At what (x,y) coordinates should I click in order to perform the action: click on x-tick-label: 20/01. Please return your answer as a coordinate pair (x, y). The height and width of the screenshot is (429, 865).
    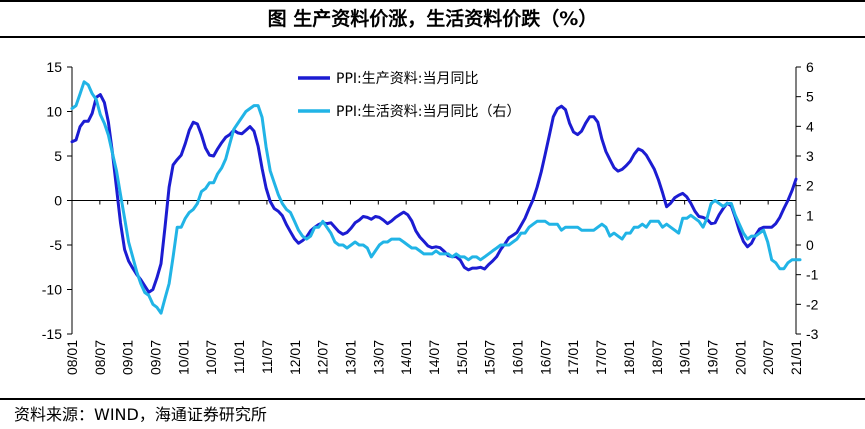
    Looking at the image, I should click on (740, 357).